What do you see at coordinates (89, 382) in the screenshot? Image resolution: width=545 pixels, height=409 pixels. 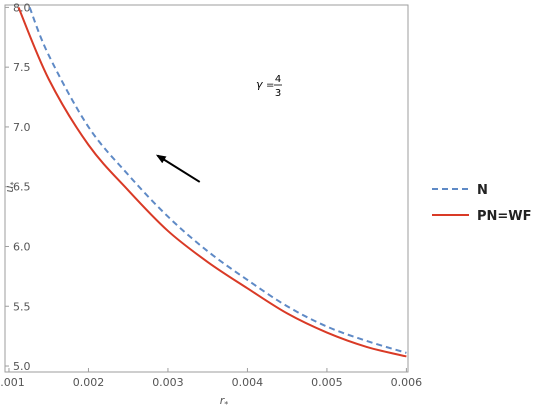 I see `x-tick-label: 0.002` at bounding box center [89, 382].